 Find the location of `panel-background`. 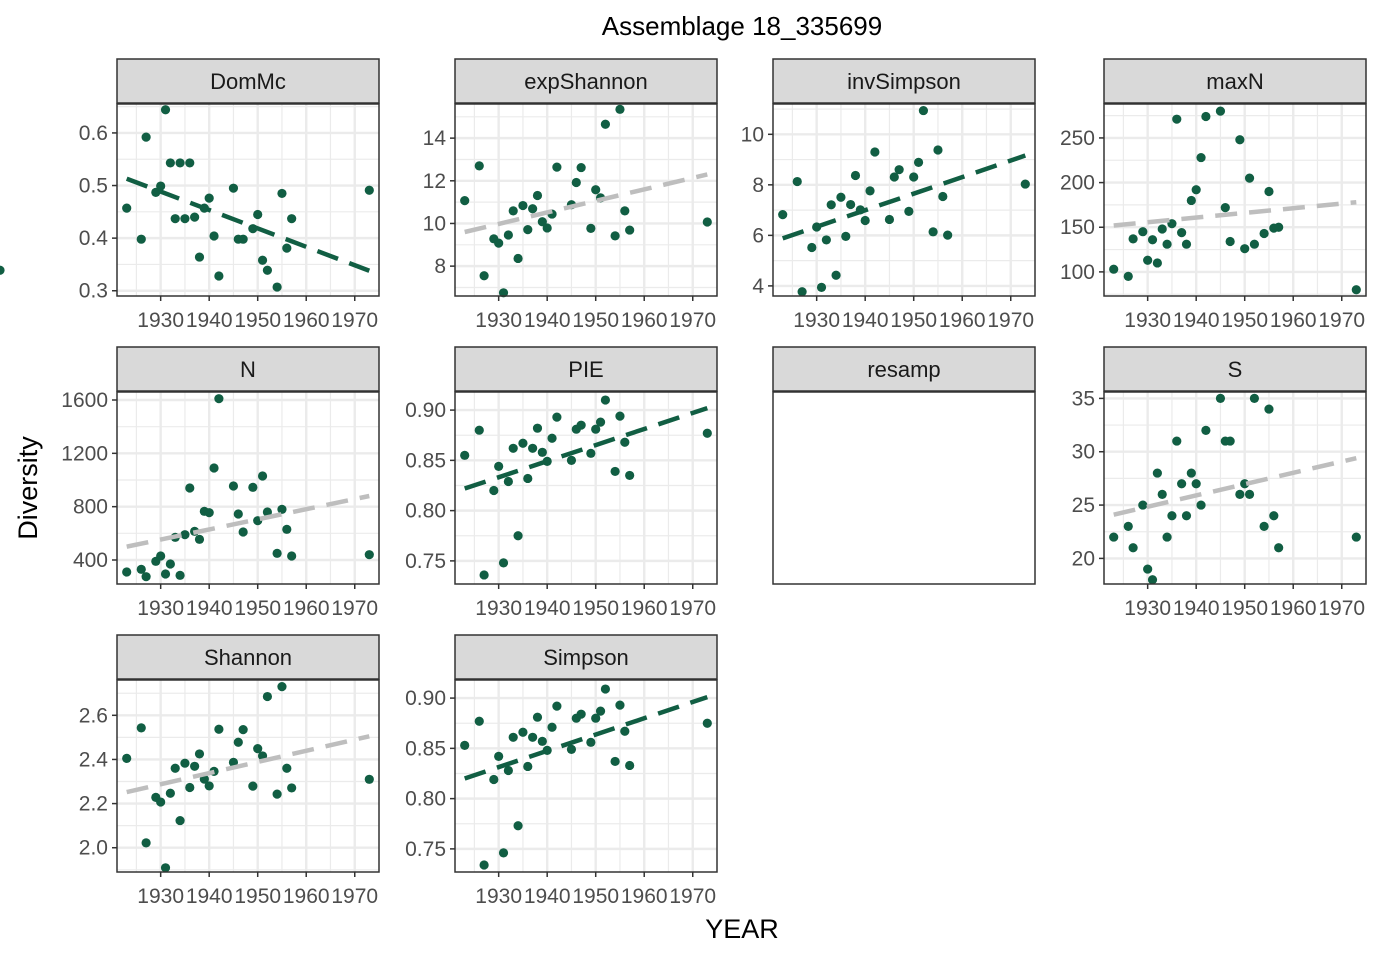

panel-background is located at coordinates (1235, 200).